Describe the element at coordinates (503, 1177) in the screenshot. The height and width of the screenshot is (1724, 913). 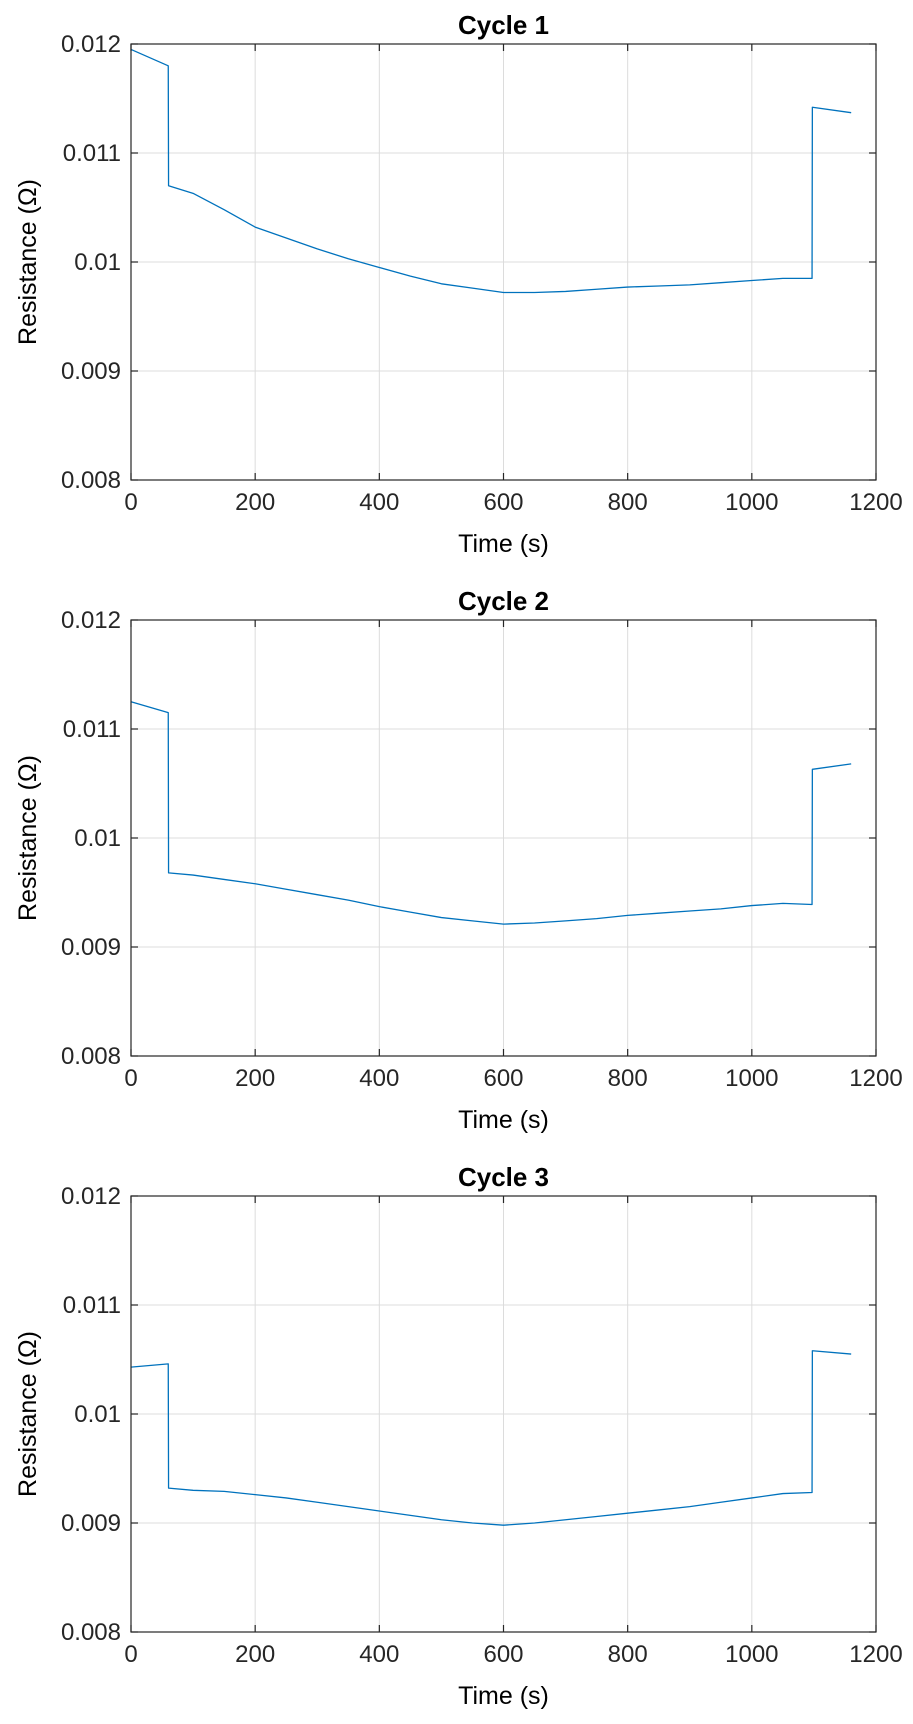
I see `chart-title: Cycle 3` at that location.